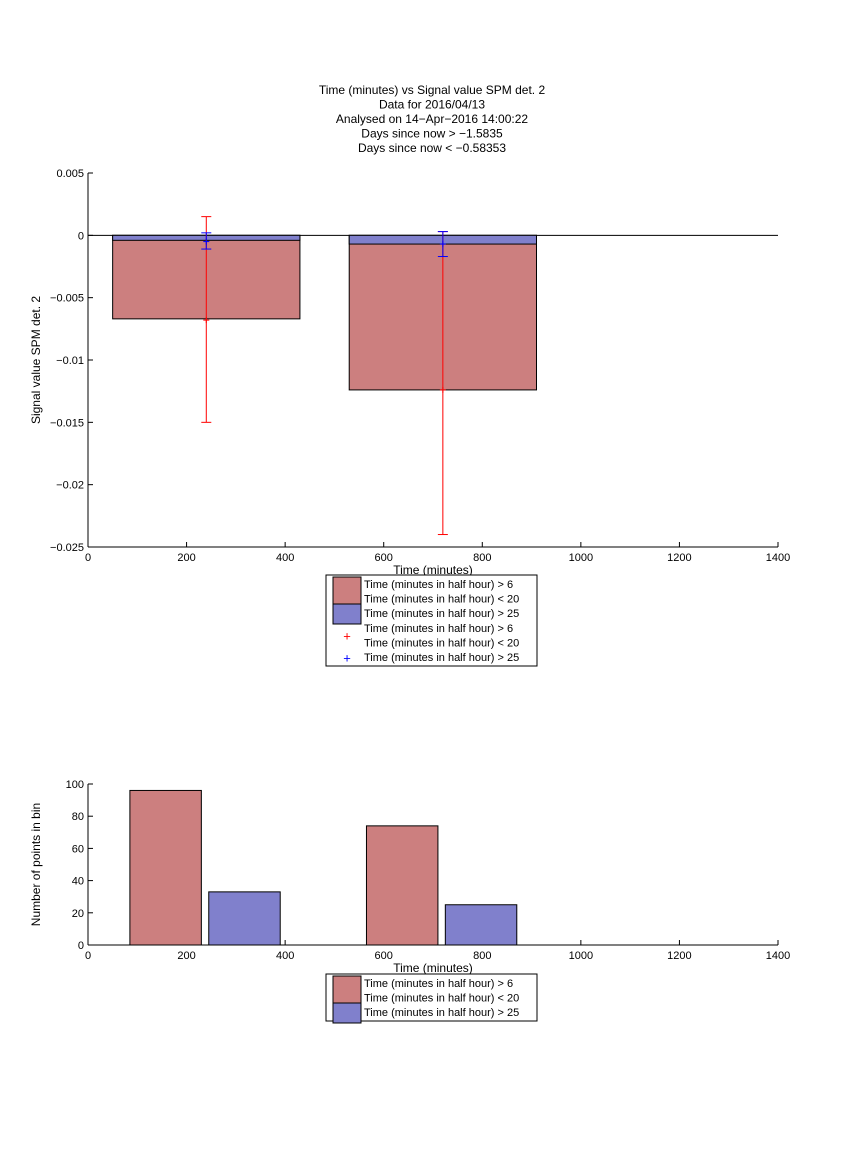 This screenshot has width=864, height=1152. What do you see at coordinates (70, 174) in the screenshot?
I see `y-tick-label: 0.005` at bounding box center [70, 174].